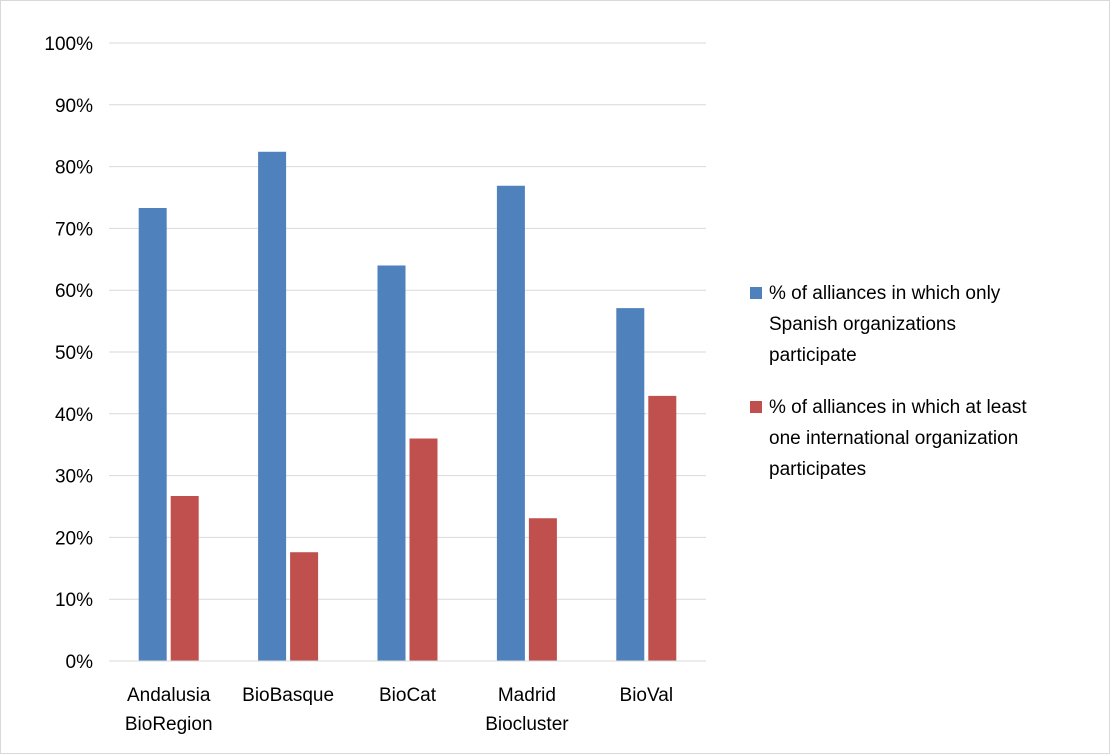 The height and width of the screenshot is (755, 1110). What do you see at coordinates (527, 695) in the screenshot?
I see `x-tick-label-line: Madrid` at bounding box center [527, 695].